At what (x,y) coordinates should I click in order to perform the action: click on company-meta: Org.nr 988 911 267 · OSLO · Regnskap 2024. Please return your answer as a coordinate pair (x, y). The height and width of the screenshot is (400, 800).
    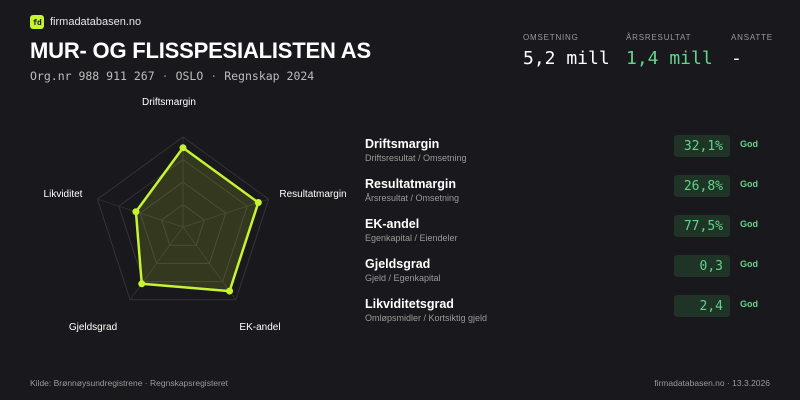
    Looking at the image, I should click on (172, 76).